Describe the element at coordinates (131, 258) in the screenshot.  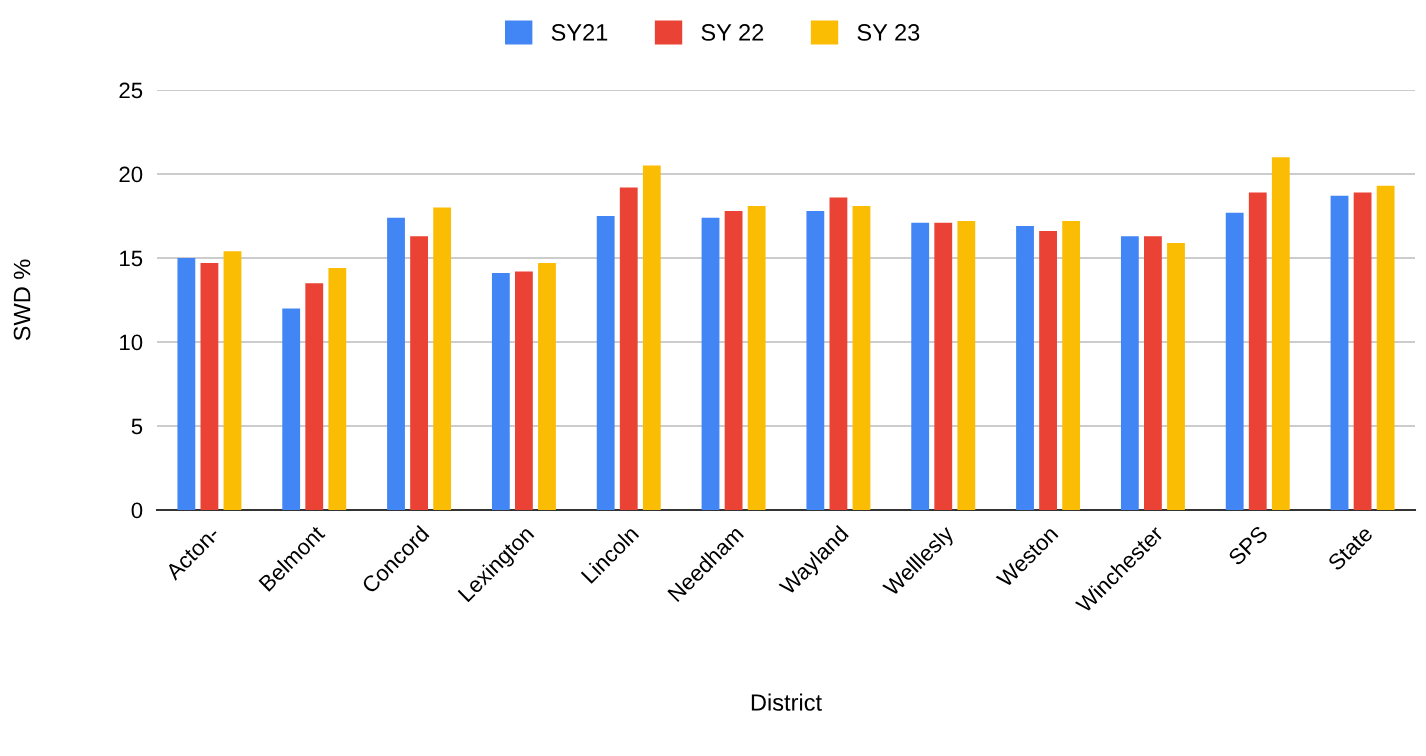
I see `y-tick-label: 15` at that location.